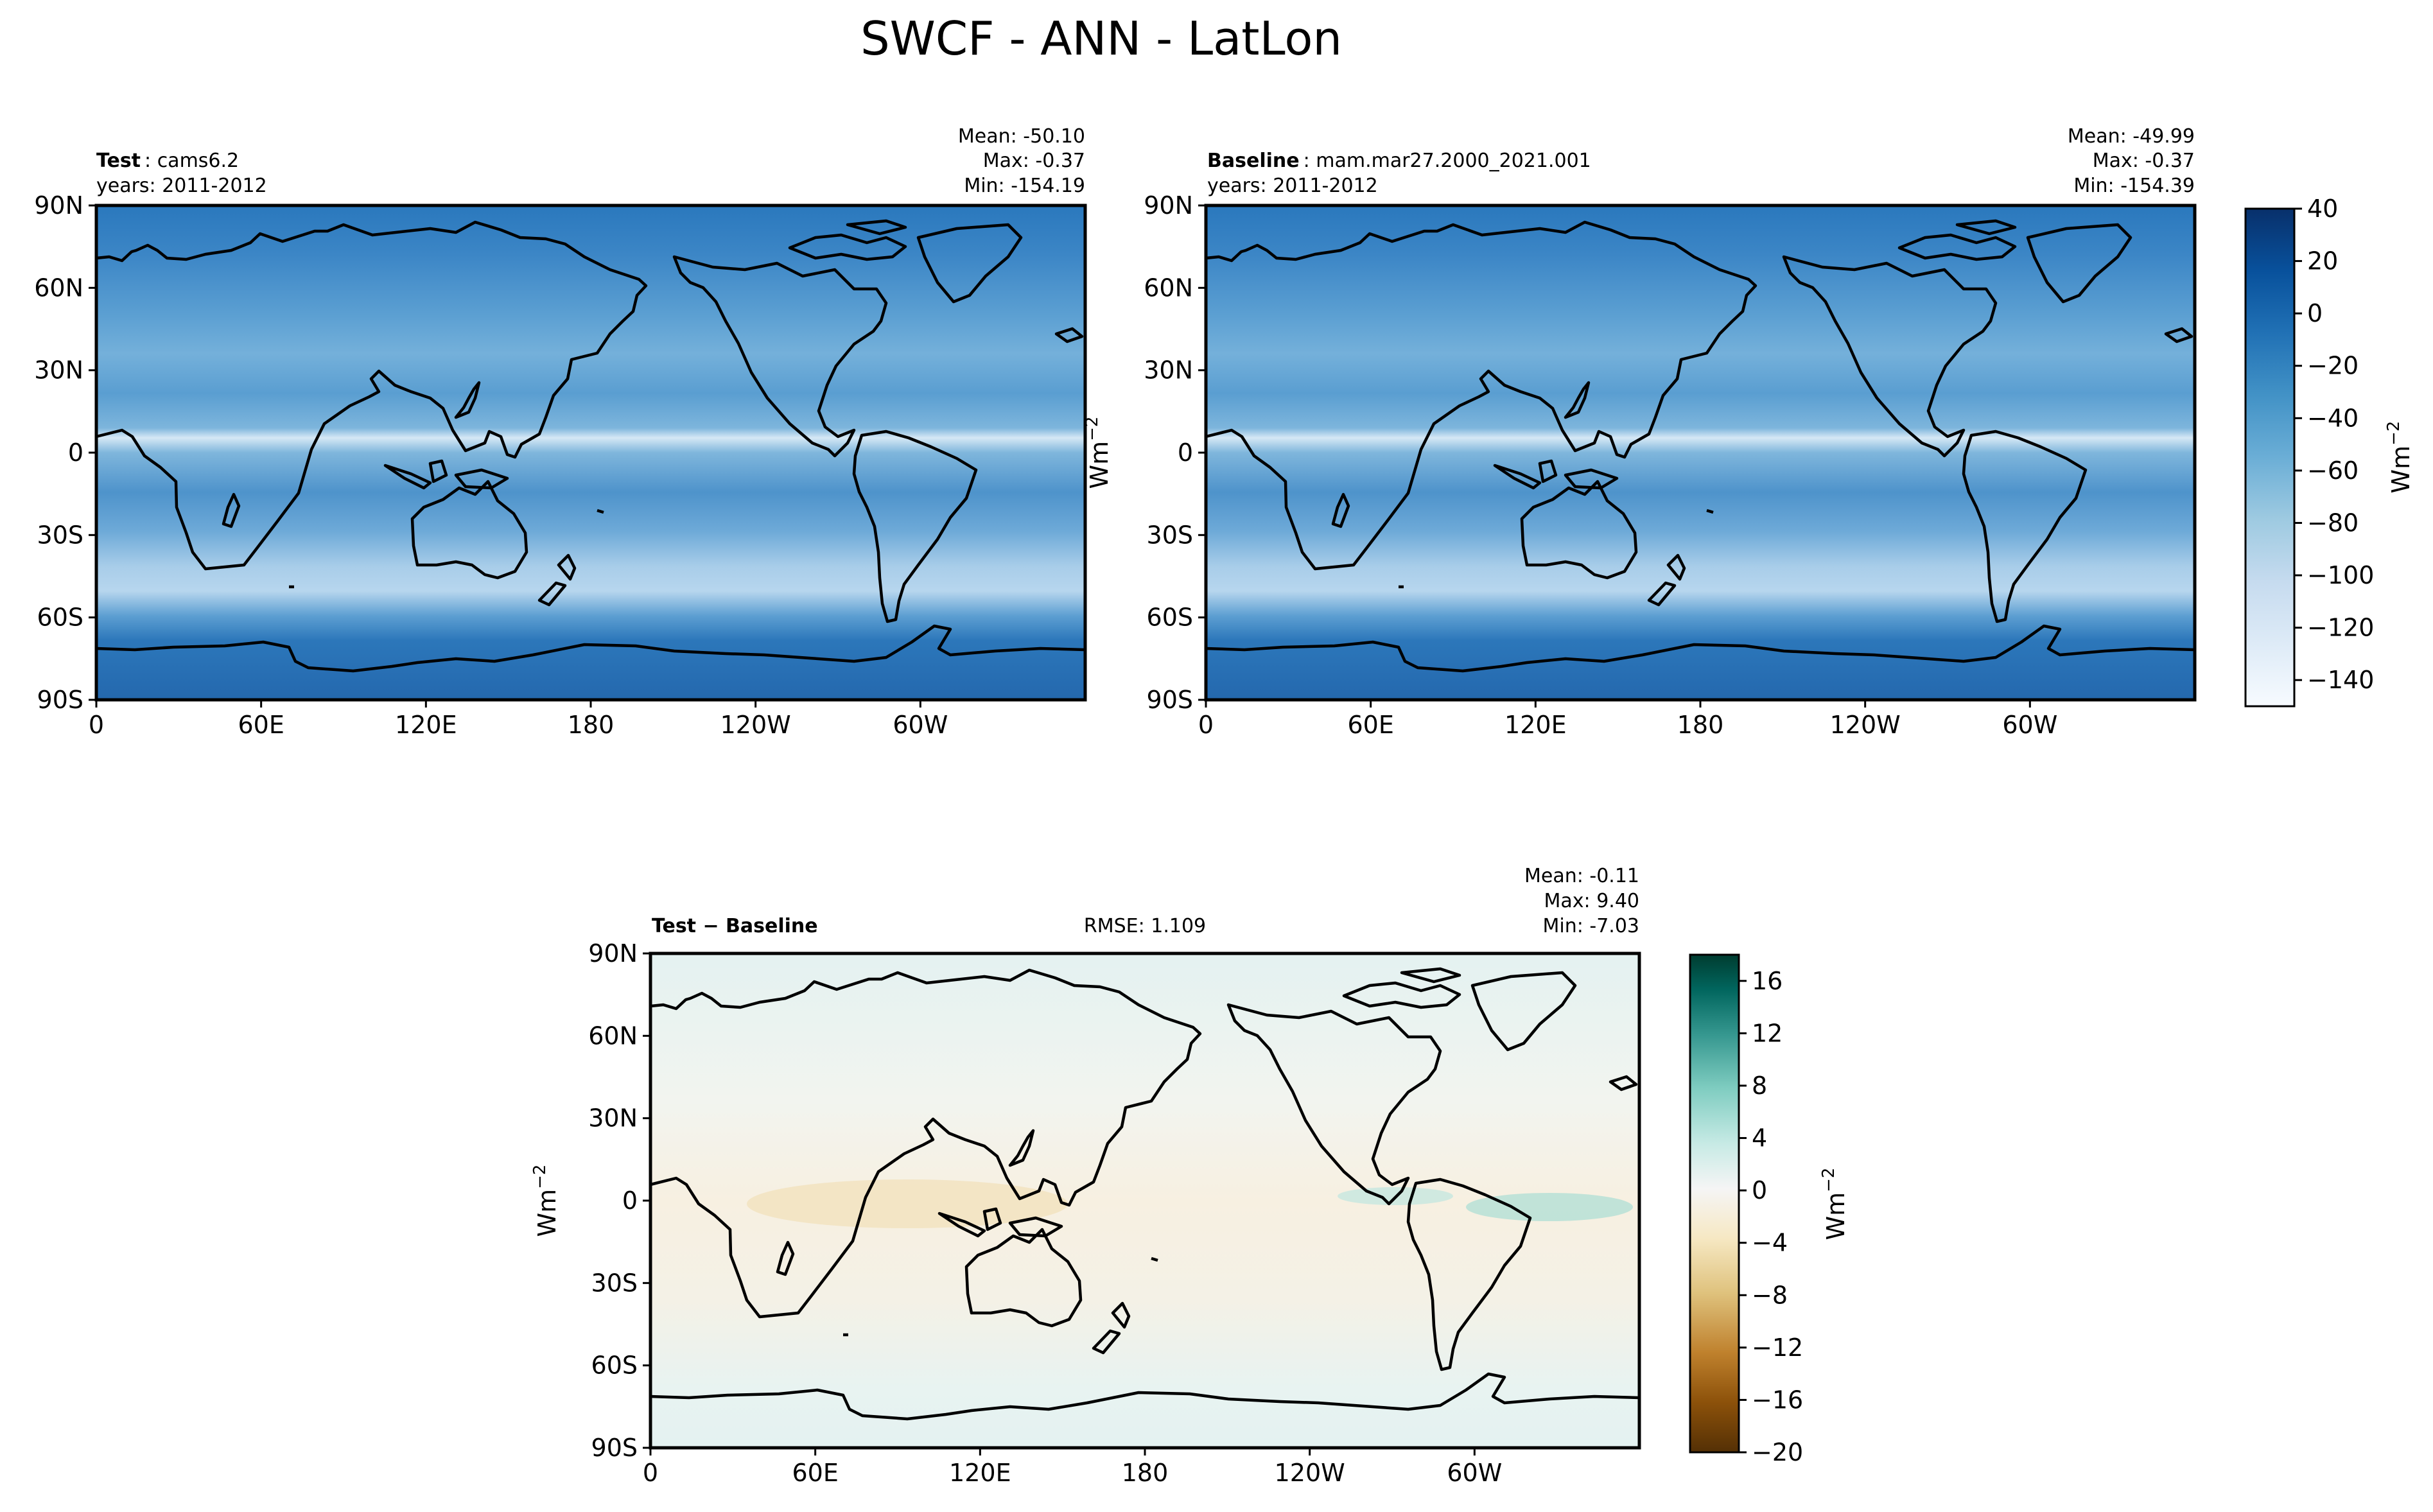 Image resolution: width=2433 pixels, height=1512 pixels. What do you see at coordinates (181, 186) in the screenshot?
I see `test-years: years: 2011-2012` at bounding box center [181, 186].